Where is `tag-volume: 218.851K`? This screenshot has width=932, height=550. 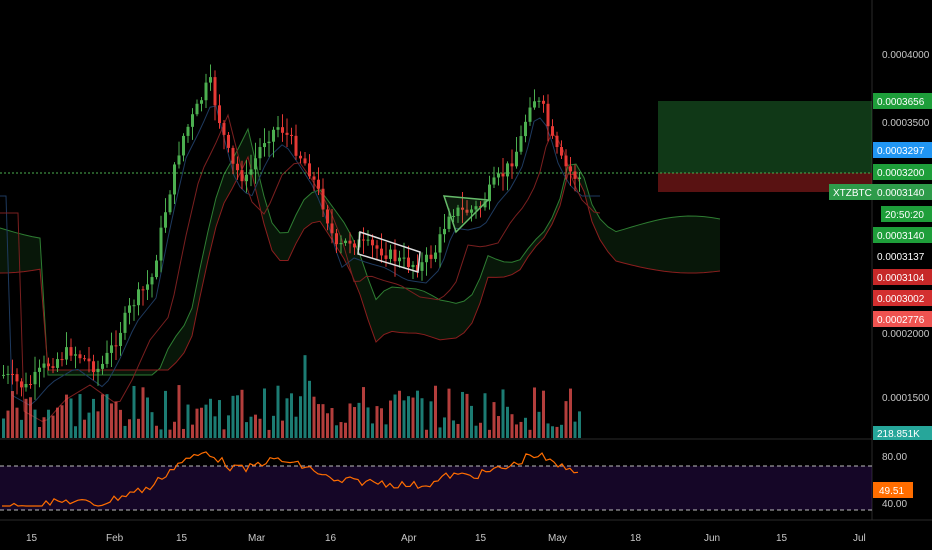 tag-volume: 218.851K is located at coordinates (898, 434).